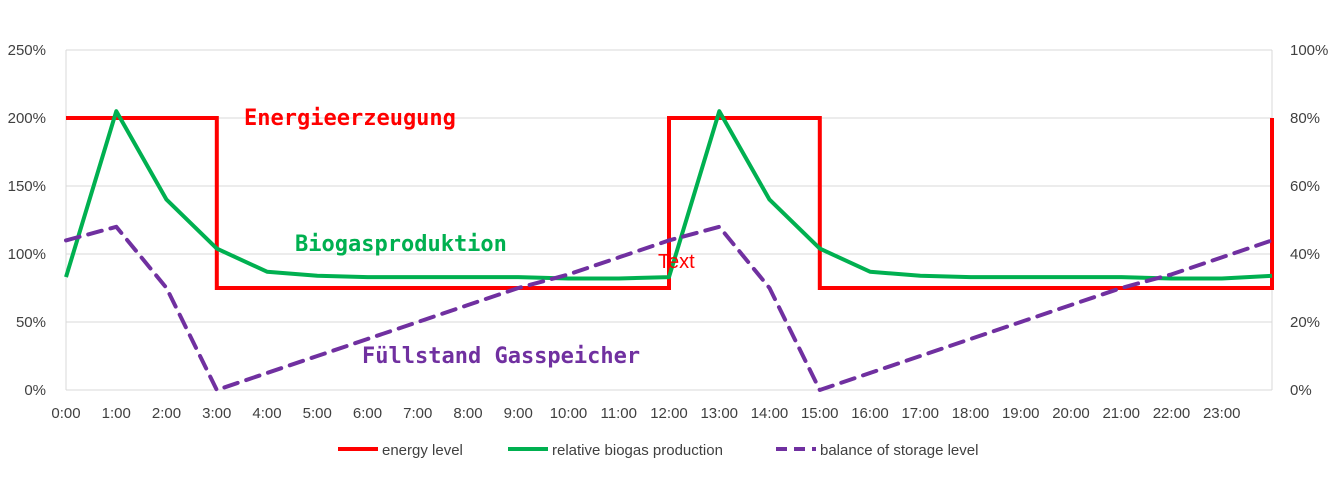 Image resolution: width=1340 pixels, height=501 pixels. What do you see at coordinates (1305, 186) in the screenshot?
I see `right-tick-label: 60%` at bounding box center [1305, 186].